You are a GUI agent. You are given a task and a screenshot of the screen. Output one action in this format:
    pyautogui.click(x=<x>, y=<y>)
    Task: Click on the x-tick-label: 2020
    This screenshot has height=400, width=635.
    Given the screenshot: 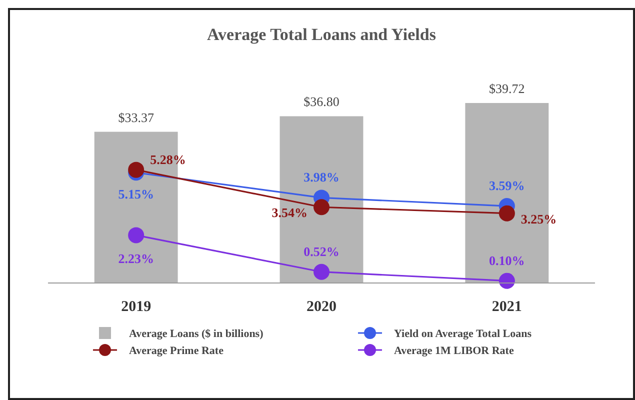 What is the action you would take?
    pyautogui.click(x=321, y=307)
    